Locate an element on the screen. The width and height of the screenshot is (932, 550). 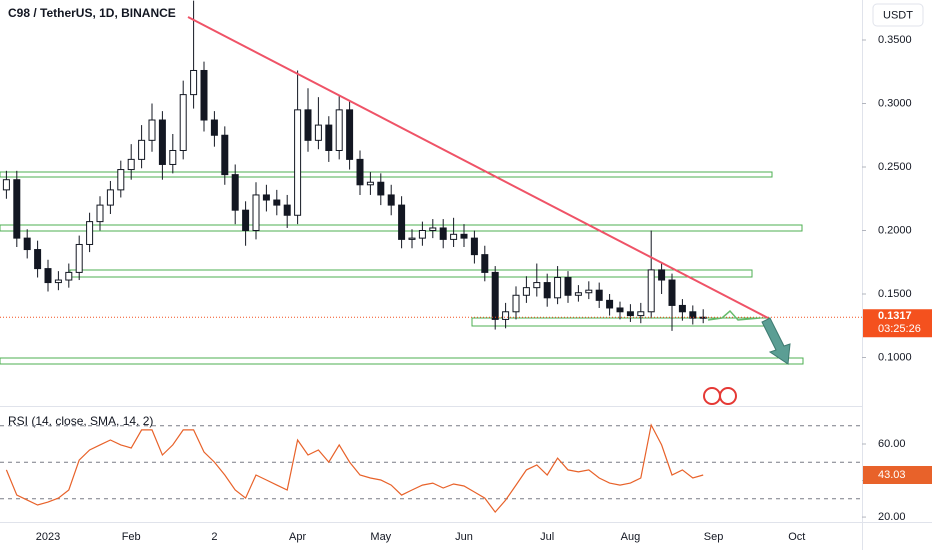
currency-label: USDT is located at coordinates (898, 15).